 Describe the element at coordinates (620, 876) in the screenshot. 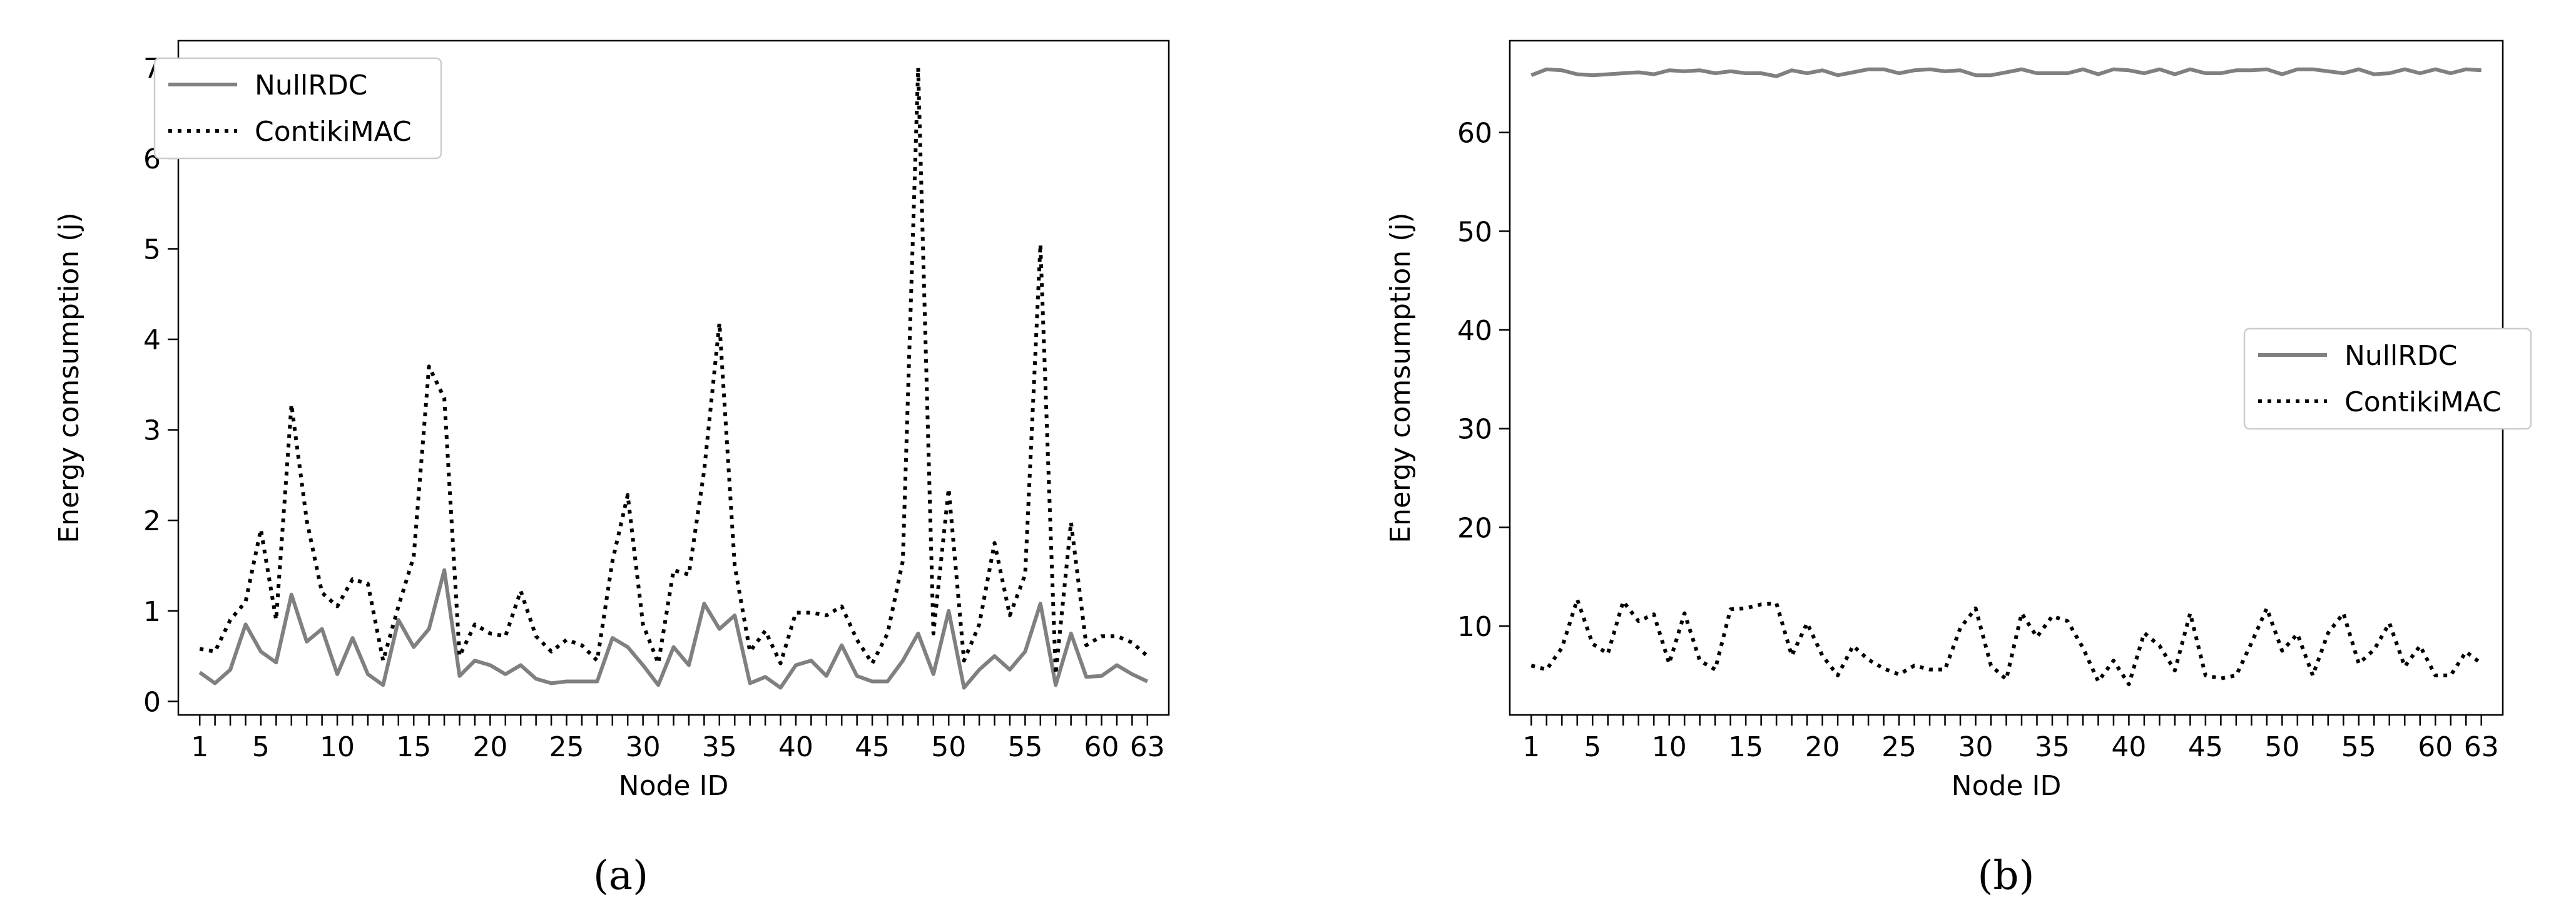

I see `panel-caption: (a)` at that location.